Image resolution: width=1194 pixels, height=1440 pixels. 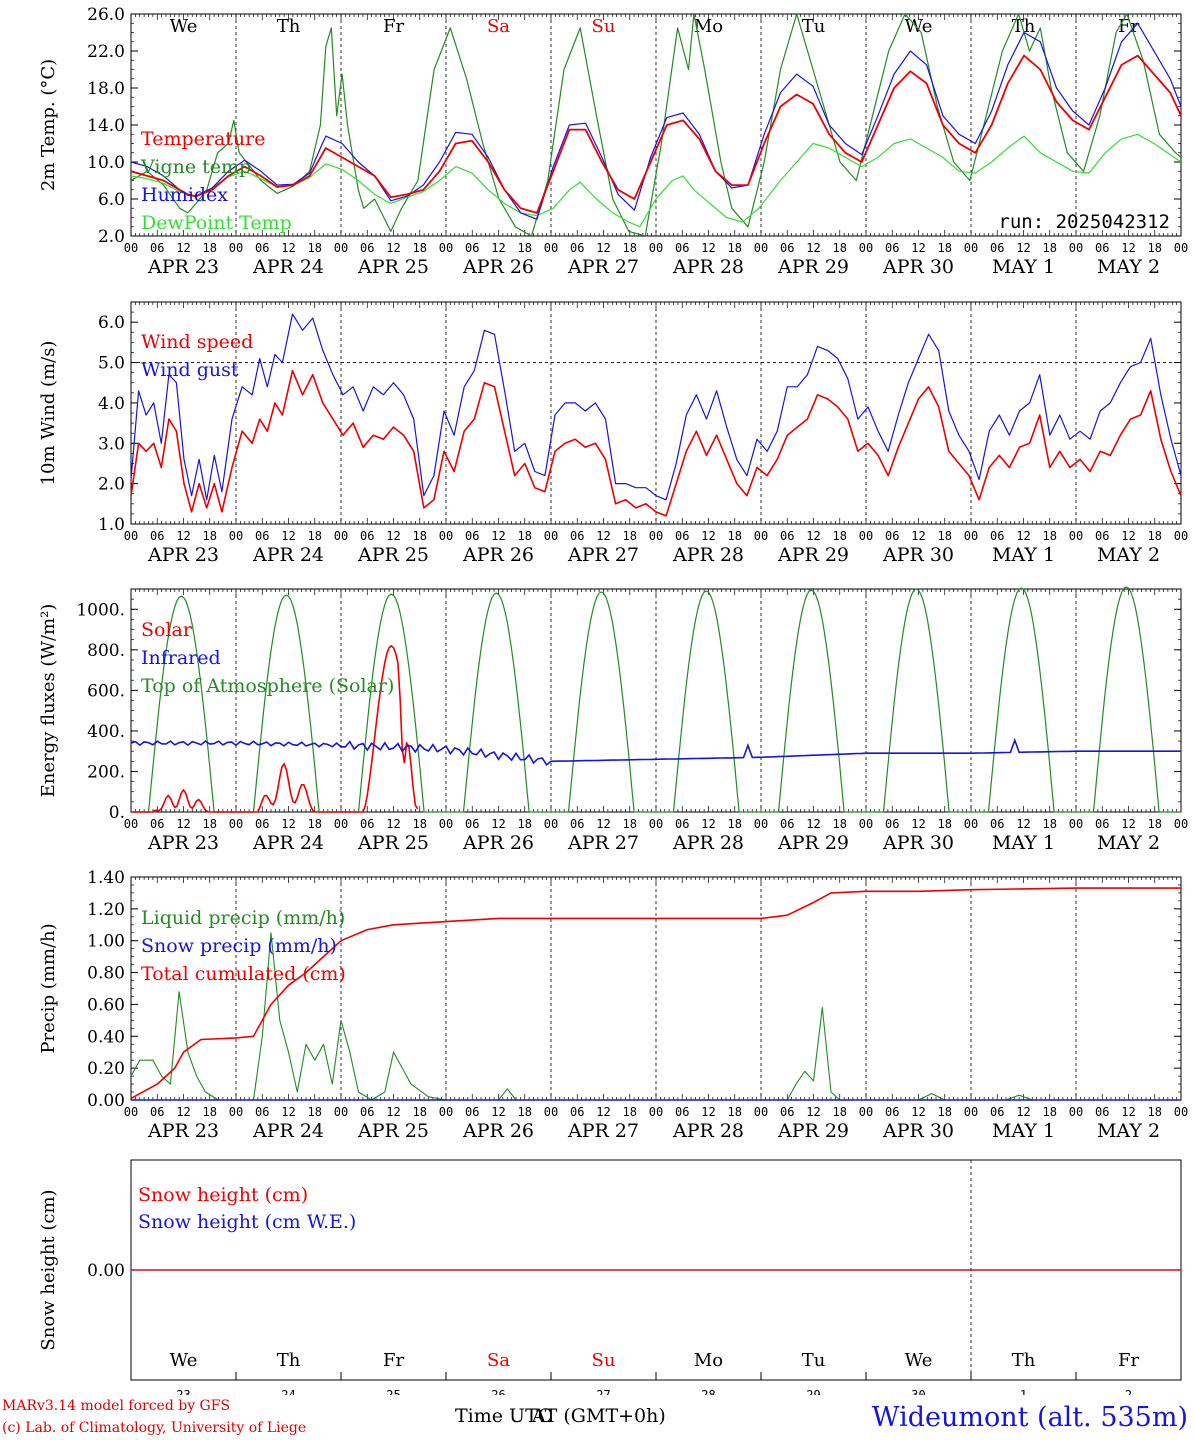 I want to click on date-label: APR 24, so click(x=288, y=267).